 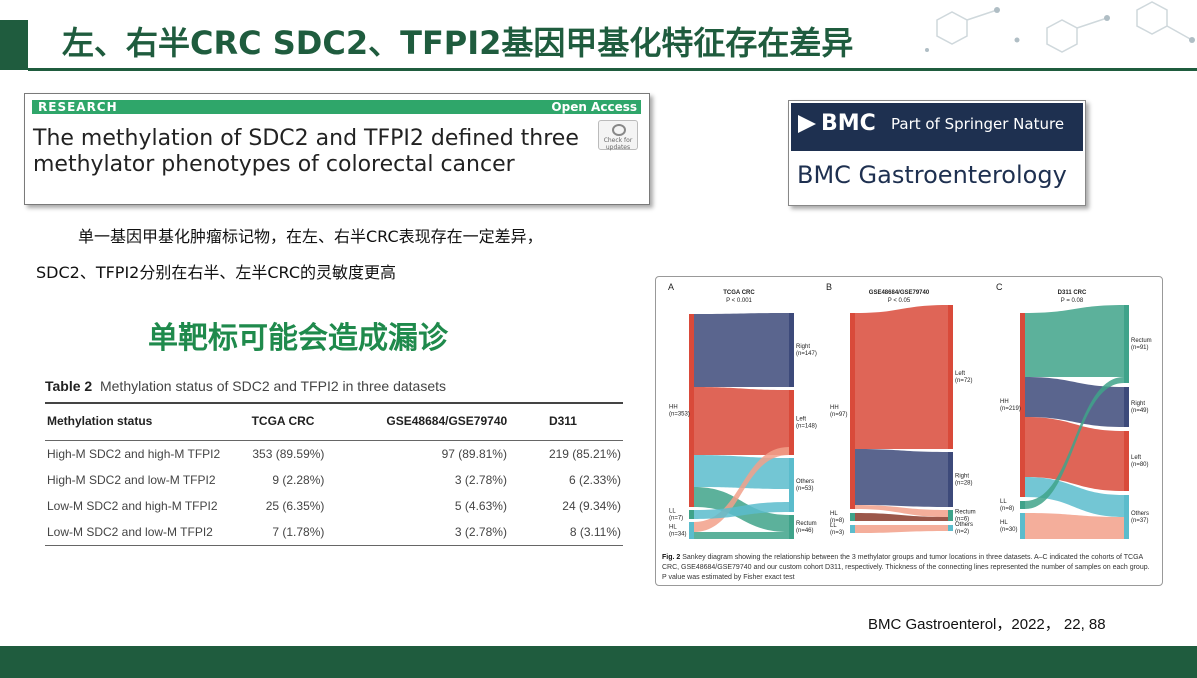 I want to click on sankey-right-label: (n=53), so click(x=805, y=489).